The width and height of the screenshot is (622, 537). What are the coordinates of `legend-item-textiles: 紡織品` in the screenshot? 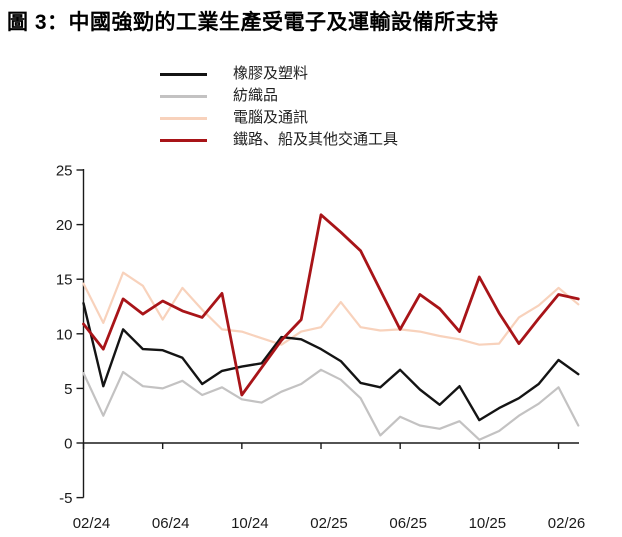 It's located at (279, 96).